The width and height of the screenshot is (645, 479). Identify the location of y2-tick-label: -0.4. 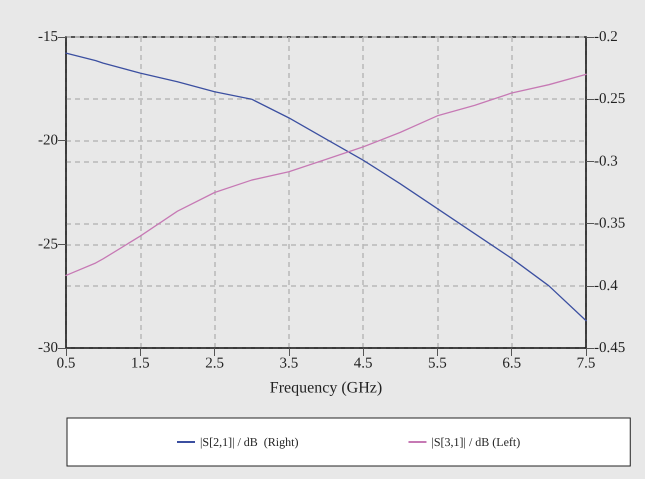
(606, 286).